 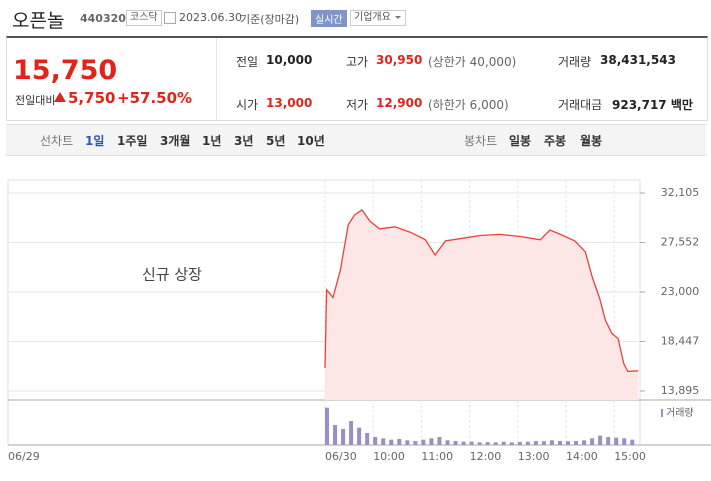 What do you see at coordinates (357, 105) in the screenshot?
I see `stat-label: 저가` at bounding box center [357, 105].